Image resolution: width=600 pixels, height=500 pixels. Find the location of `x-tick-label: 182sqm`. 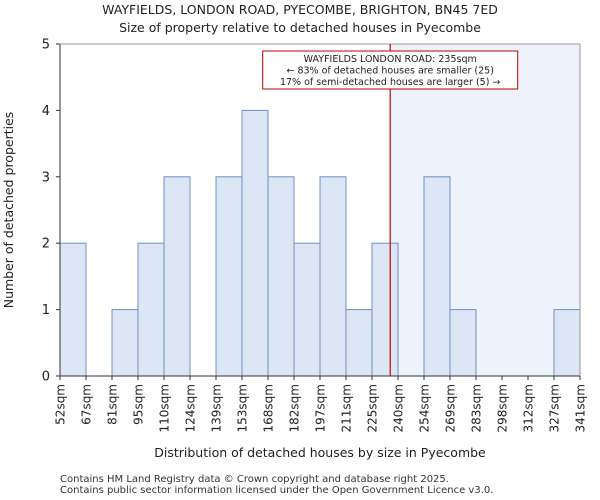

x-tick-label: 182sqm is located at coordinates (295, 408).